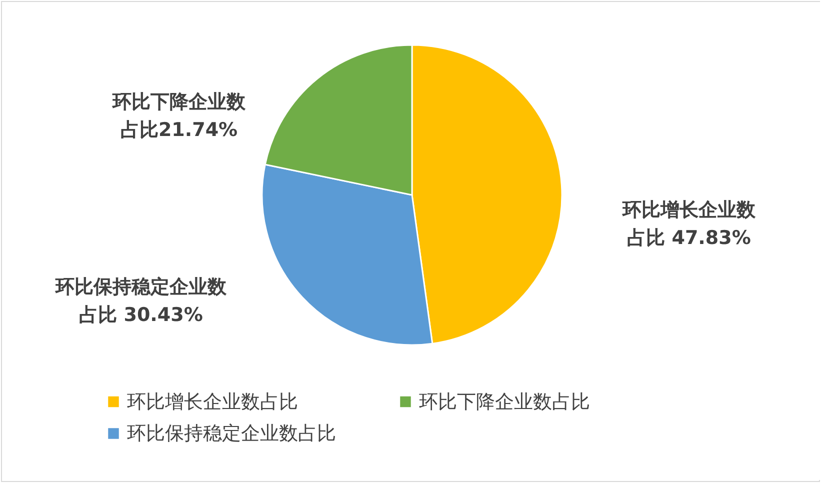 The image size is (823, 485). What do you see at coordinates (179, 116) in the screenshot?
I see `data-label: 环比下降企业数占比21.74%` at bounding box center [179, 116].